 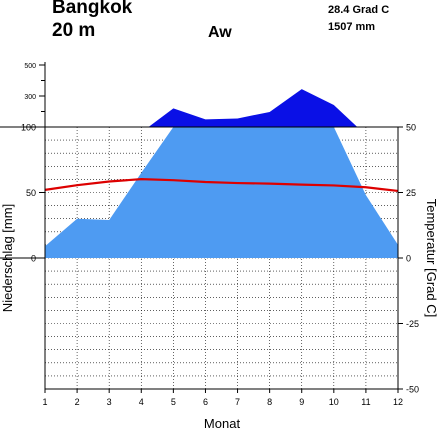 What do you see at coordinates (365, 402) in the screenshot?
I see `month-tick-label: 11` at bounding box center [365, 402].